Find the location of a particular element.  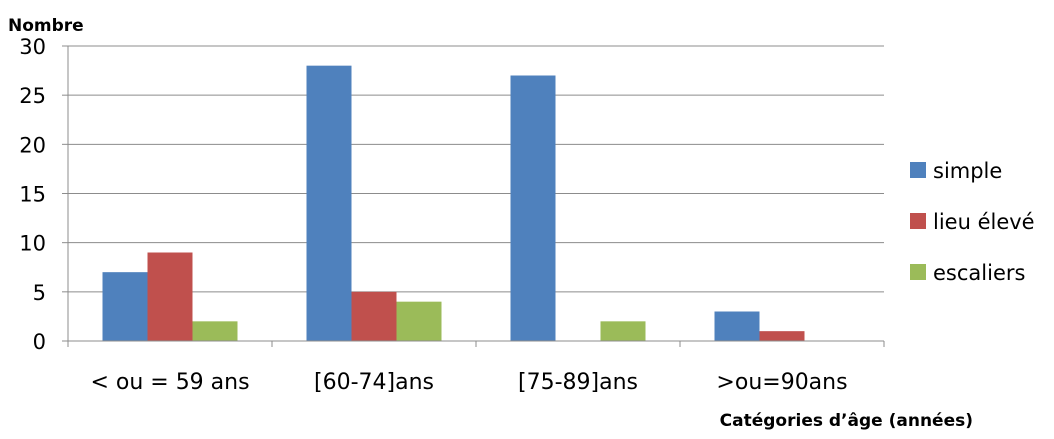

y-tick-label: 15 is located at coordinates (32, 195).